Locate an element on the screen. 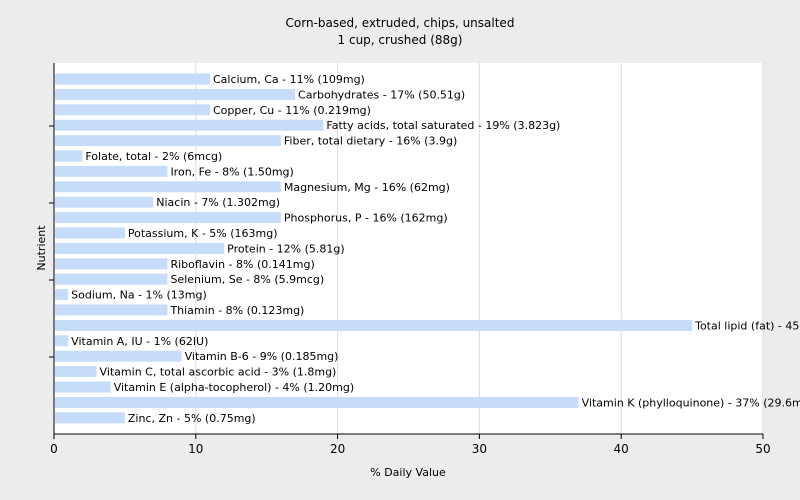 This screenshot has height=500, width=800. chart-subtitle: 1 cup, crushed (88g) is located at coordinates (400, 40).